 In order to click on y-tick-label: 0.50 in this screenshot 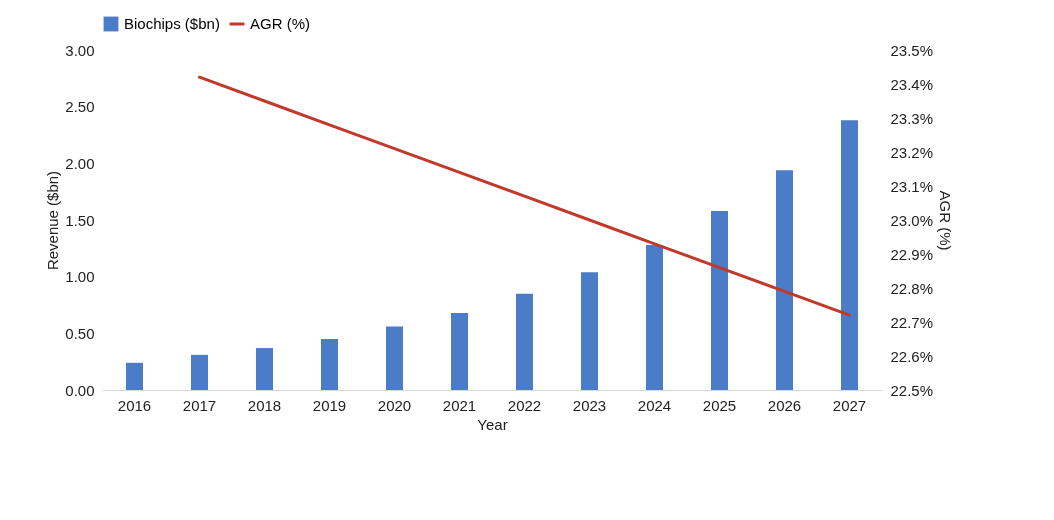, I will do `click(80, 333)`.